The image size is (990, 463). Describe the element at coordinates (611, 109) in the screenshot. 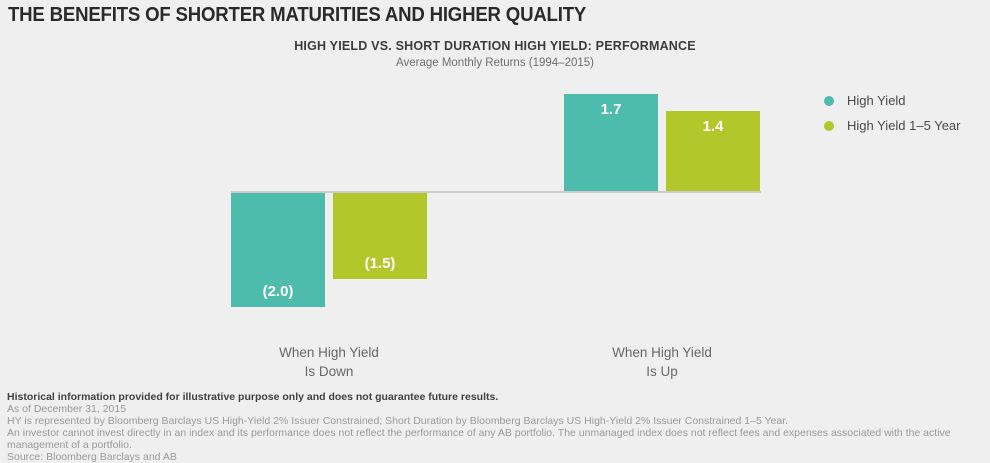

I see `bar-value-label: 1.7` at that location.